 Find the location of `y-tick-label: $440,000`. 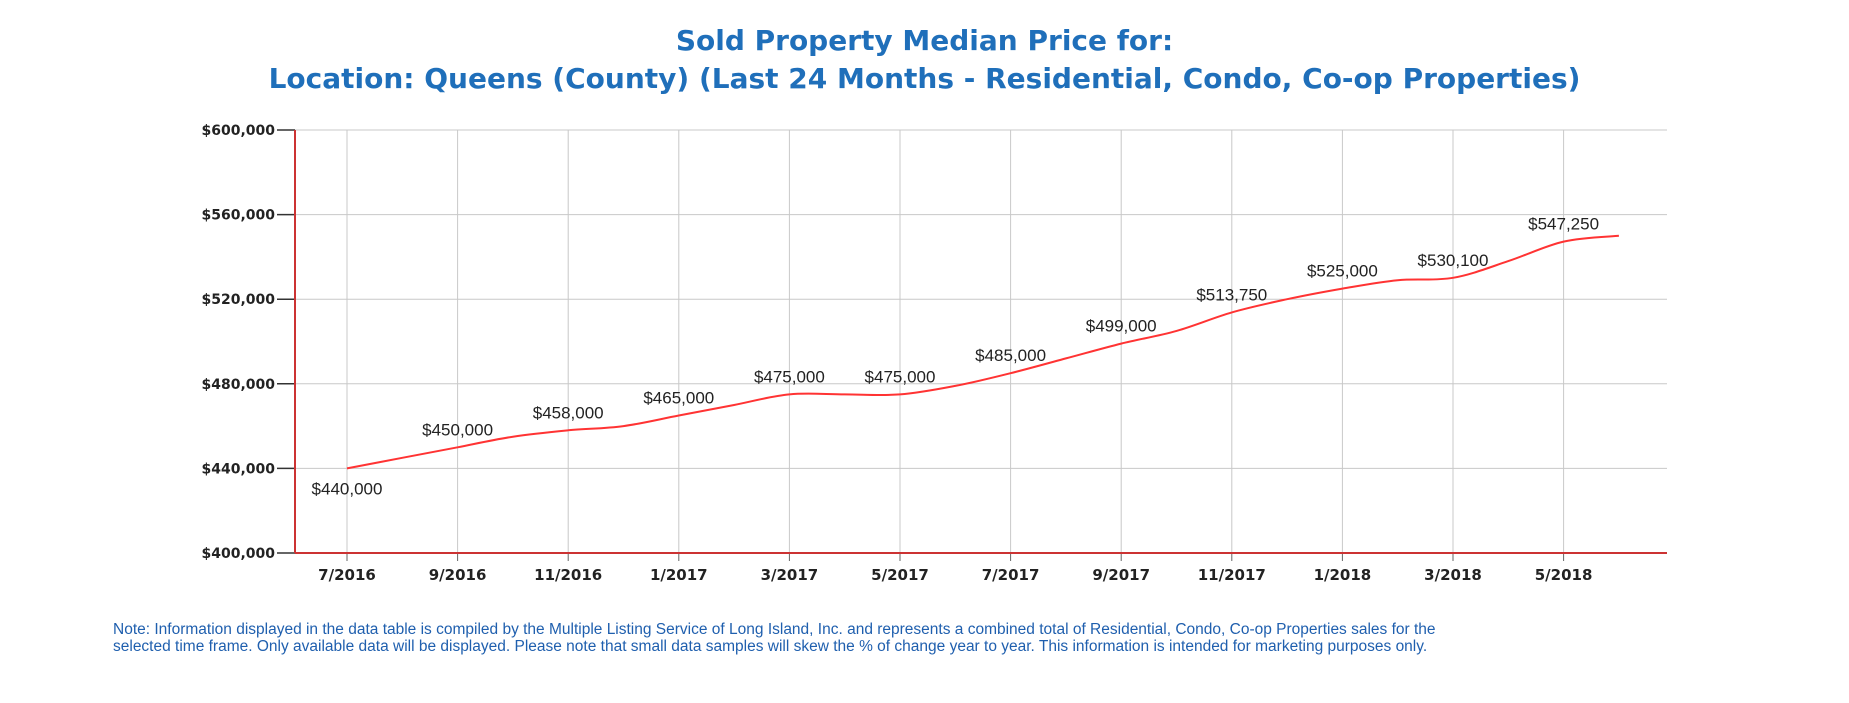

y-tick-label: $440,000 is located at coordinates (238, 469).